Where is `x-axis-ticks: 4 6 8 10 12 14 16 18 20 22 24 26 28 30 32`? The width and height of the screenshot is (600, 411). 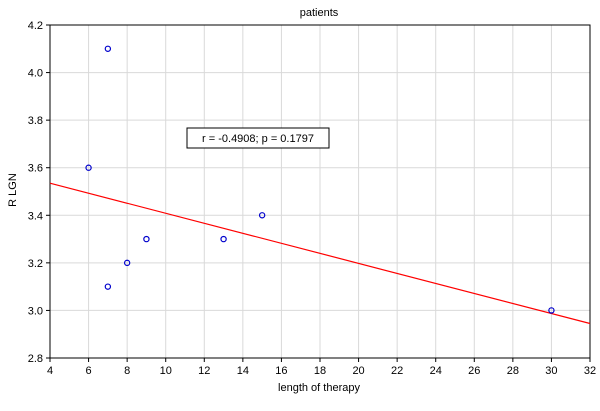 x-axis-ticks: 4 6 8 10 12 14 16 18 20 22 24 26 28 30 32 is located at coordinates (321, 367).